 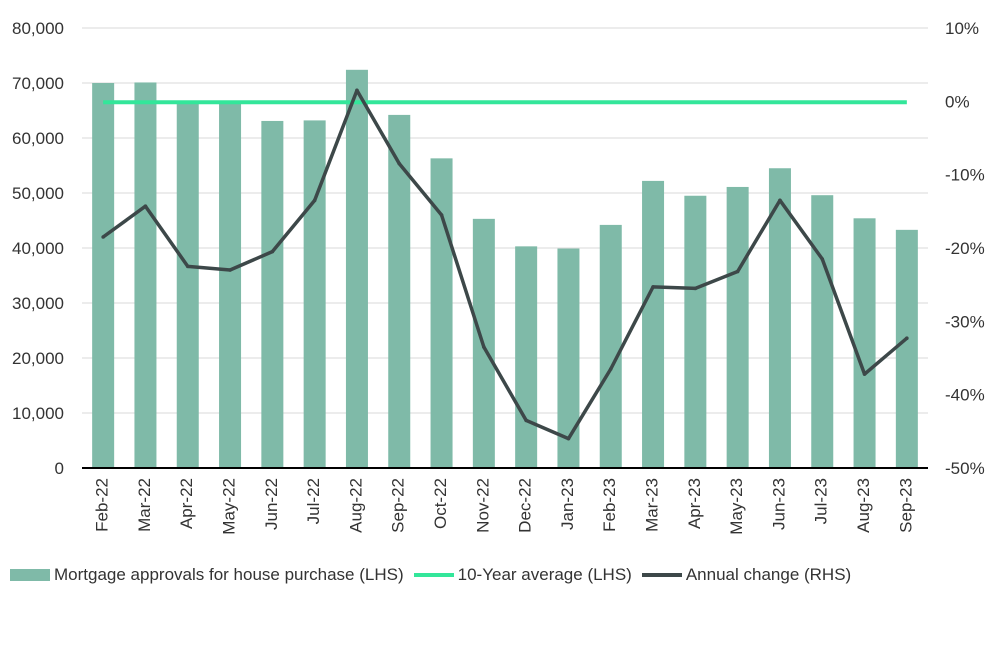 I want to click on x-tick-label: Feb-22, so click(x=102, y=505).